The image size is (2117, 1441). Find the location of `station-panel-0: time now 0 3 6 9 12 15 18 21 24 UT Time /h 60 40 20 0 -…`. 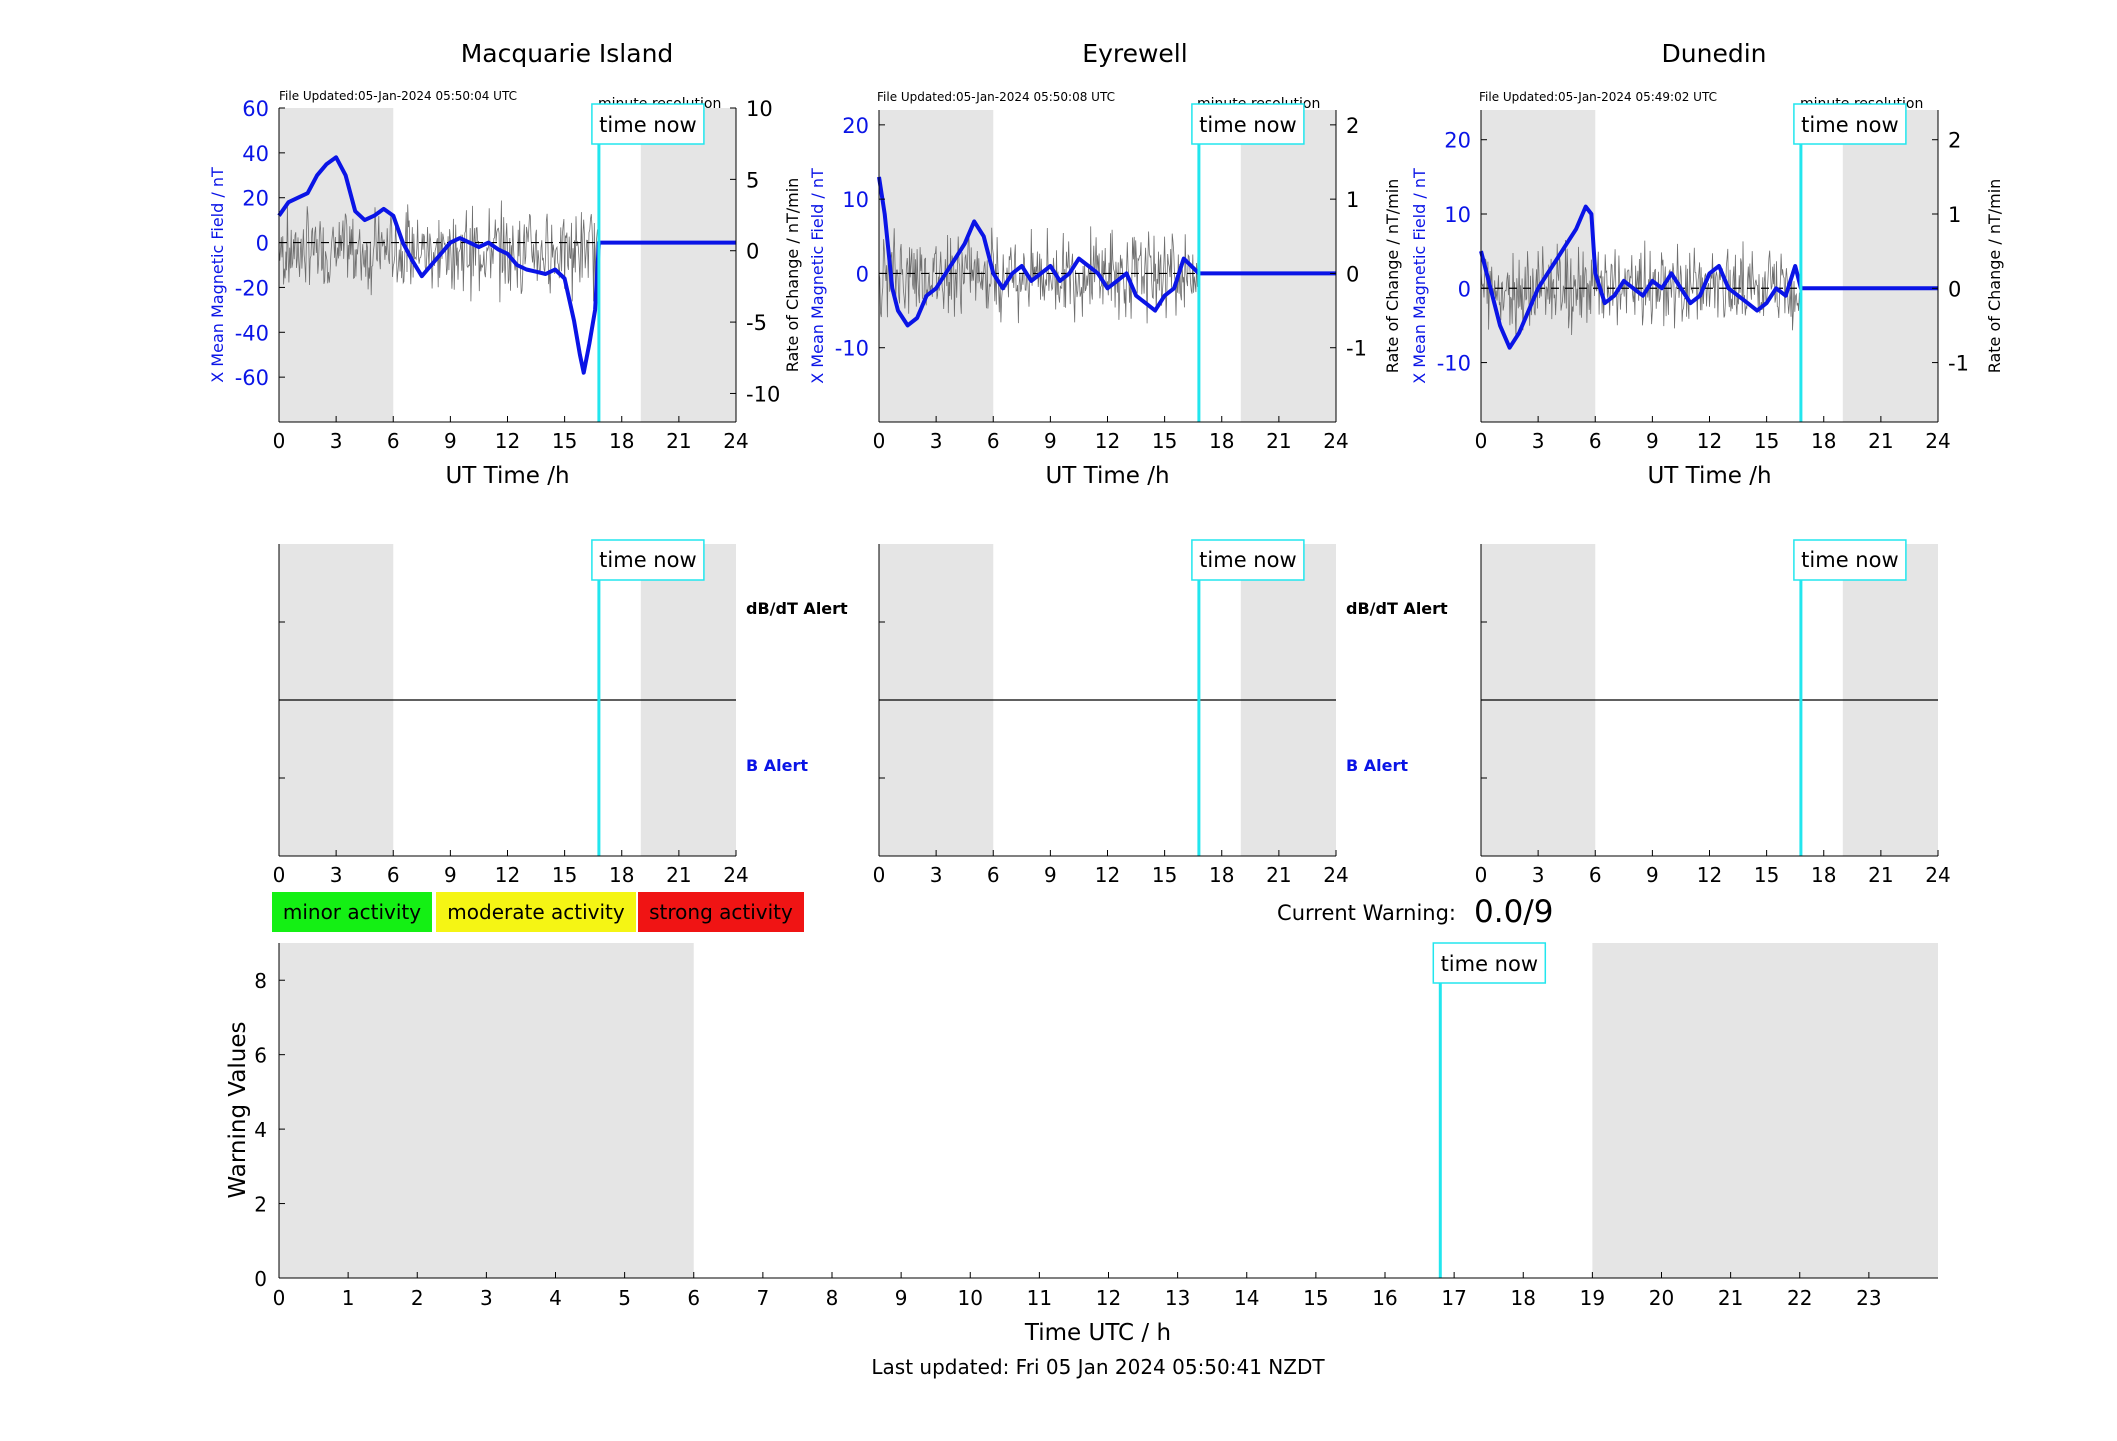

station-panel-0: time now 0 3 6 9 12 15 18 21 24 UT Time /h 60 40 20 0 -… is located at coordinates (505, 293).